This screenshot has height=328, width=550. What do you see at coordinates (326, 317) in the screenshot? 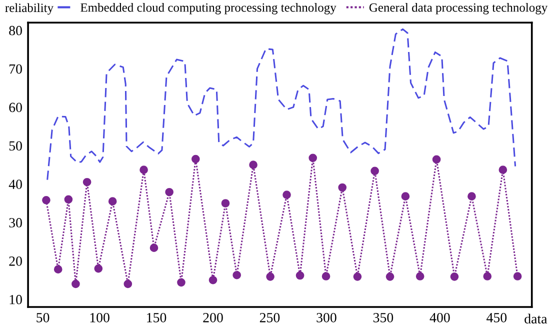
I see `x-tick-label: 300` at bounding box center [326, 317].